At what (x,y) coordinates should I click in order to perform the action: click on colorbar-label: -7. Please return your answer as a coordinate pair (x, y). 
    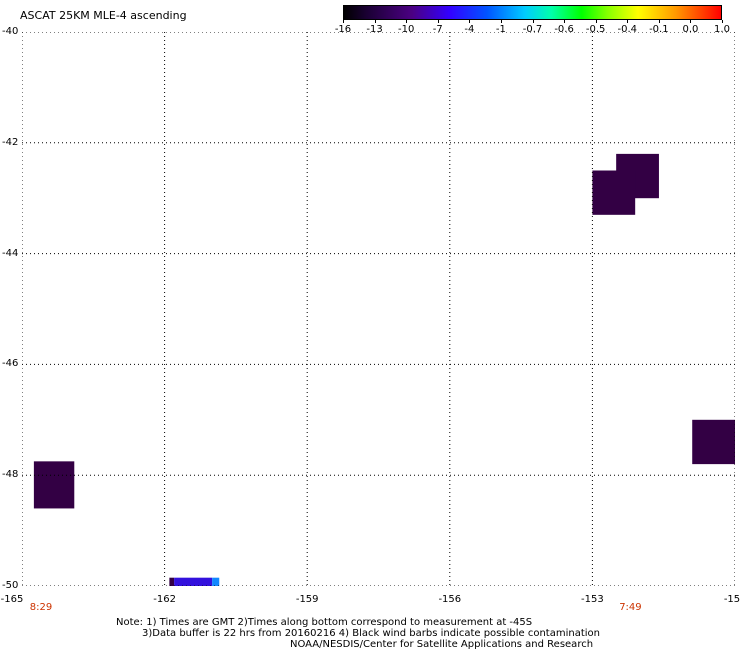
    Looking at the image, I should click on (437, 29).